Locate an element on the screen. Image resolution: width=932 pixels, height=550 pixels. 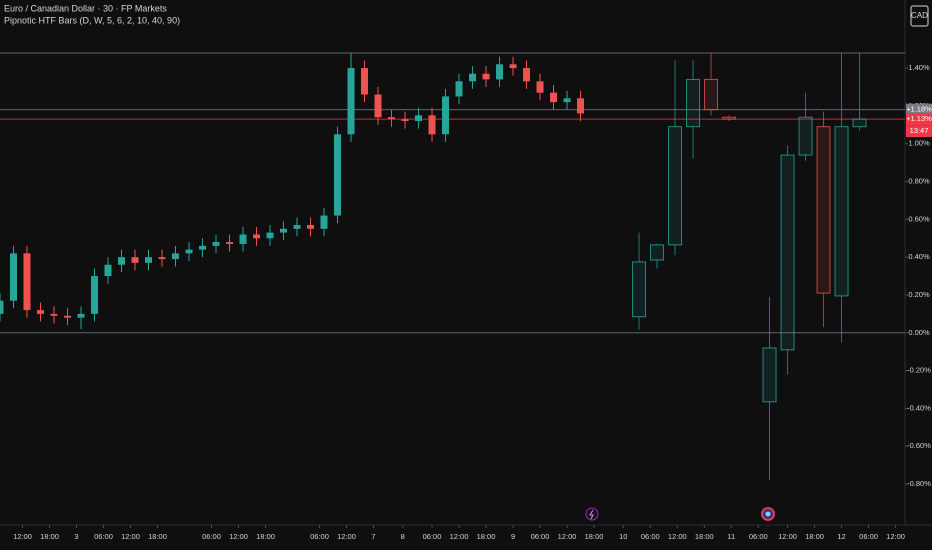
countdown-label: 13:47 is located at coordinates (919, 130).